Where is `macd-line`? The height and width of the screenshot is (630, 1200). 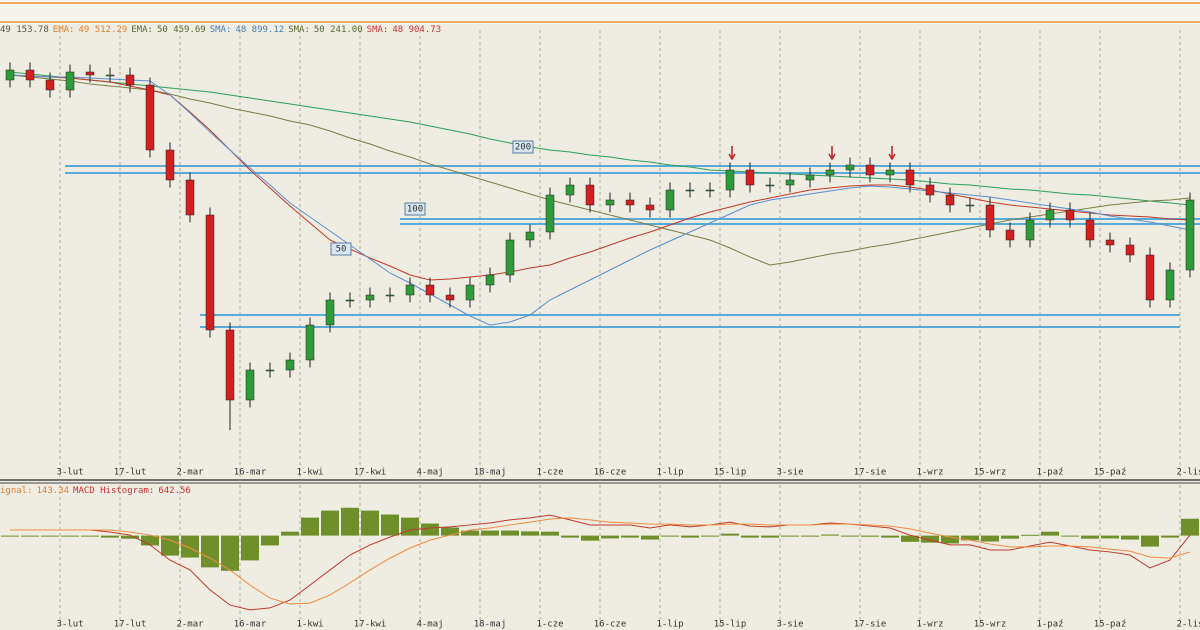 macd-line is located at coordinates (600, 561).